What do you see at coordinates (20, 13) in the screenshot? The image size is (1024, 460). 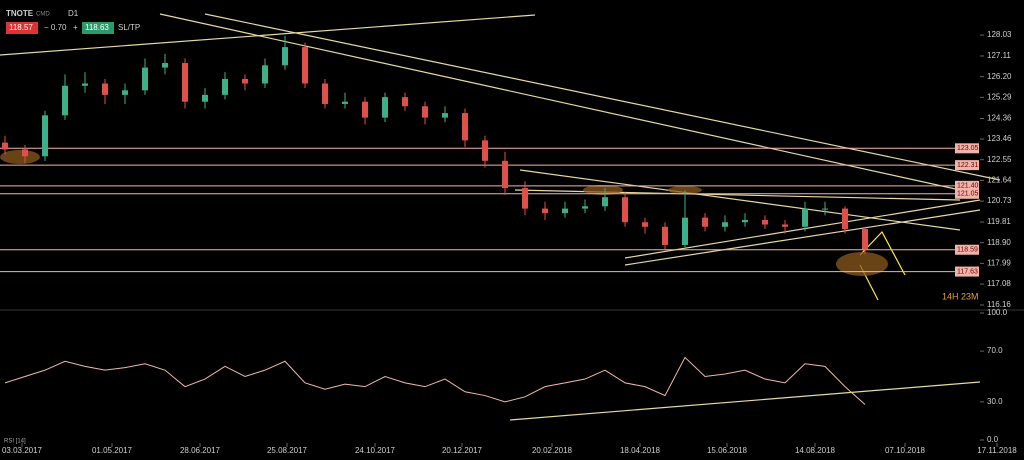 I see `symbol: TNOTE` at bounding box center [20, 13].